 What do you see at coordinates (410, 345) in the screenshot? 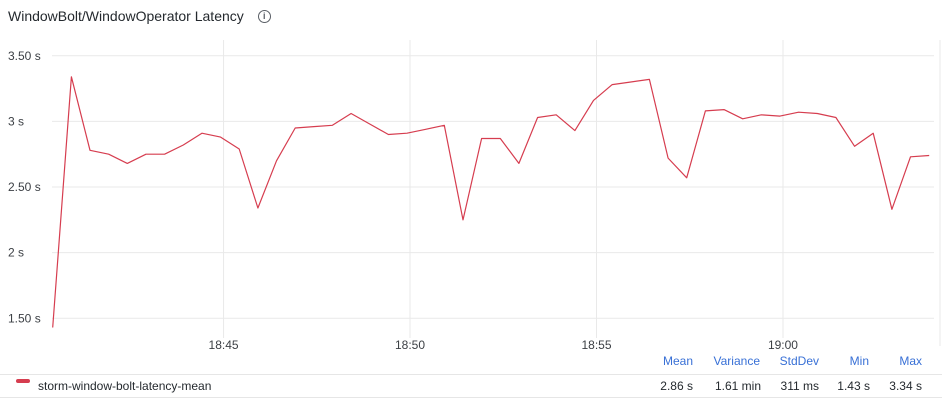
I see `x-tick-label: 18:50` at bounding box center [410, 345].